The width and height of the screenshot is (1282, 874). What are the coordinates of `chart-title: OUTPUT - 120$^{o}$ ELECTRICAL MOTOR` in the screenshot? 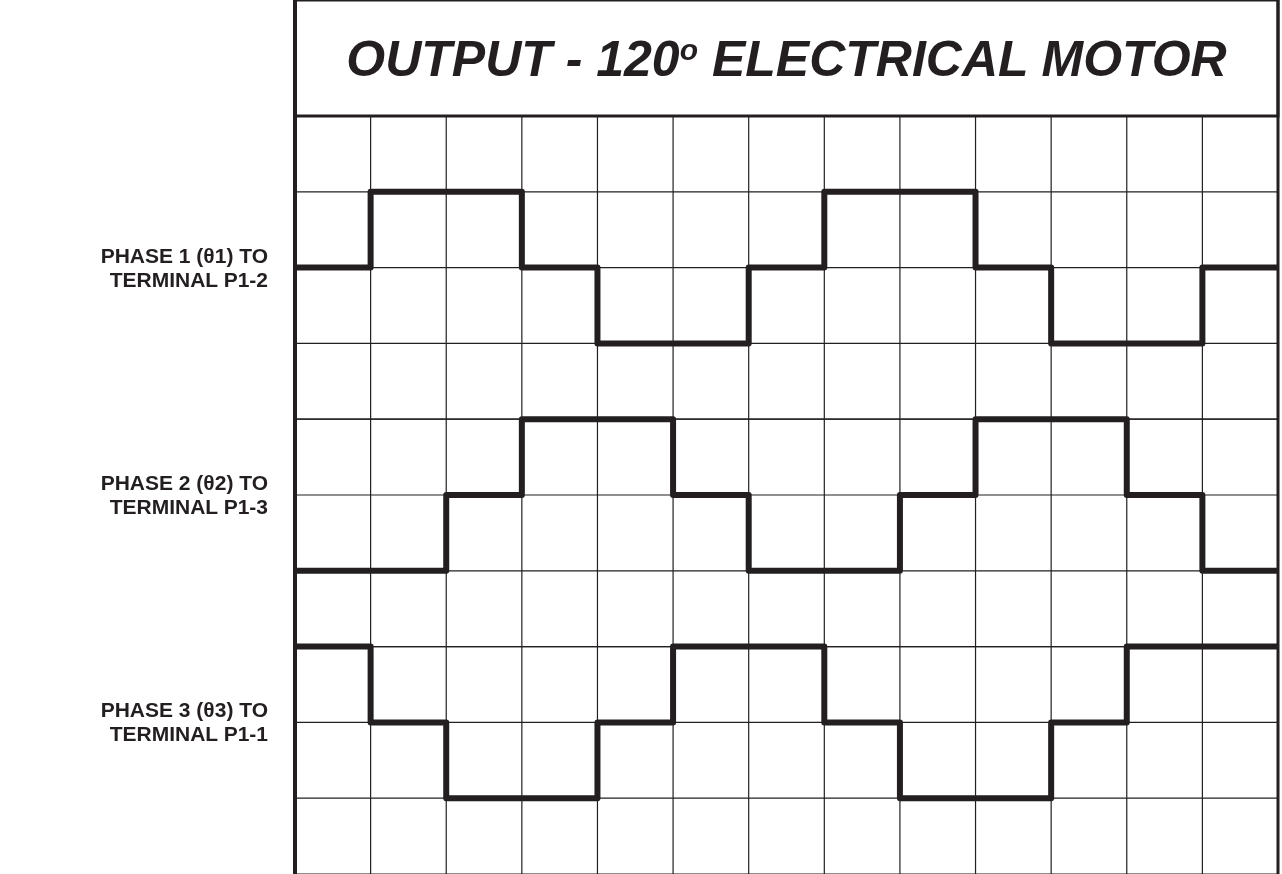 It's located at (786, 59).